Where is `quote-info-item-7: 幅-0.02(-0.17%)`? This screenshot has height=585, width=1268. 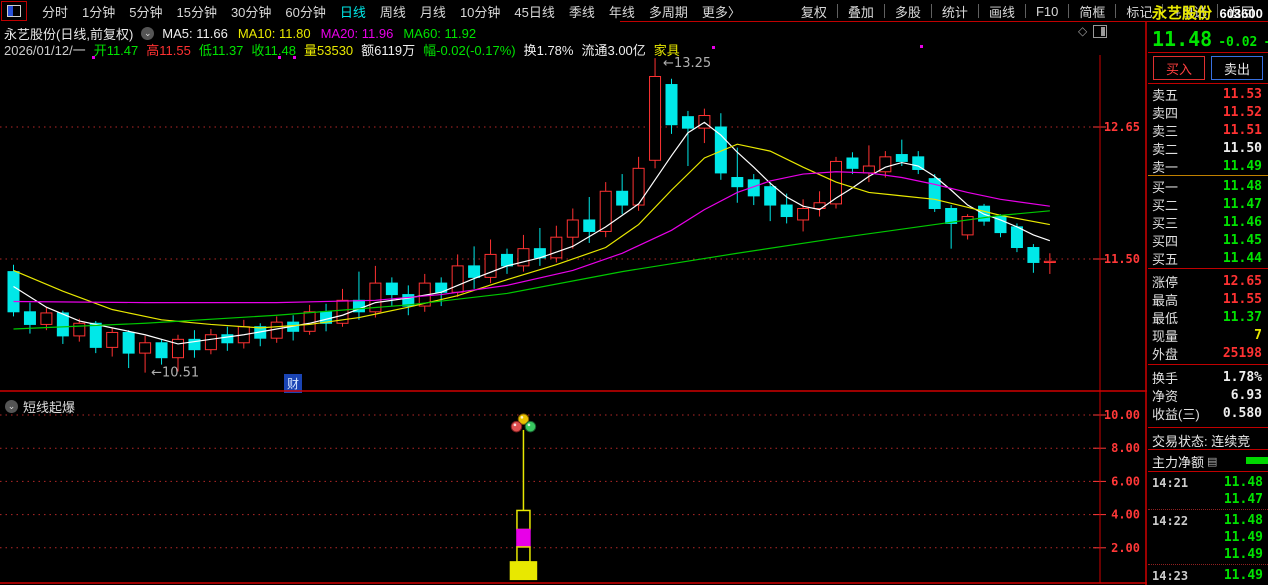
quote-info-item-7: 幅-0.02(-0.17%) is located at coordinates (469, 50).